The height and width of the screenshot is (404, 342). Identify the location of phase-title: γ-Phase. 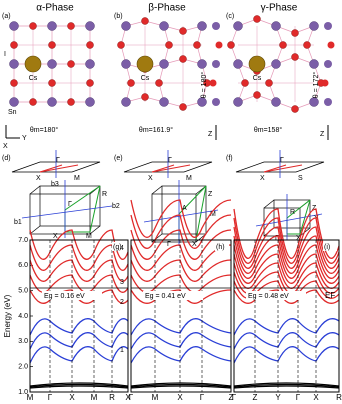
(279, 8).